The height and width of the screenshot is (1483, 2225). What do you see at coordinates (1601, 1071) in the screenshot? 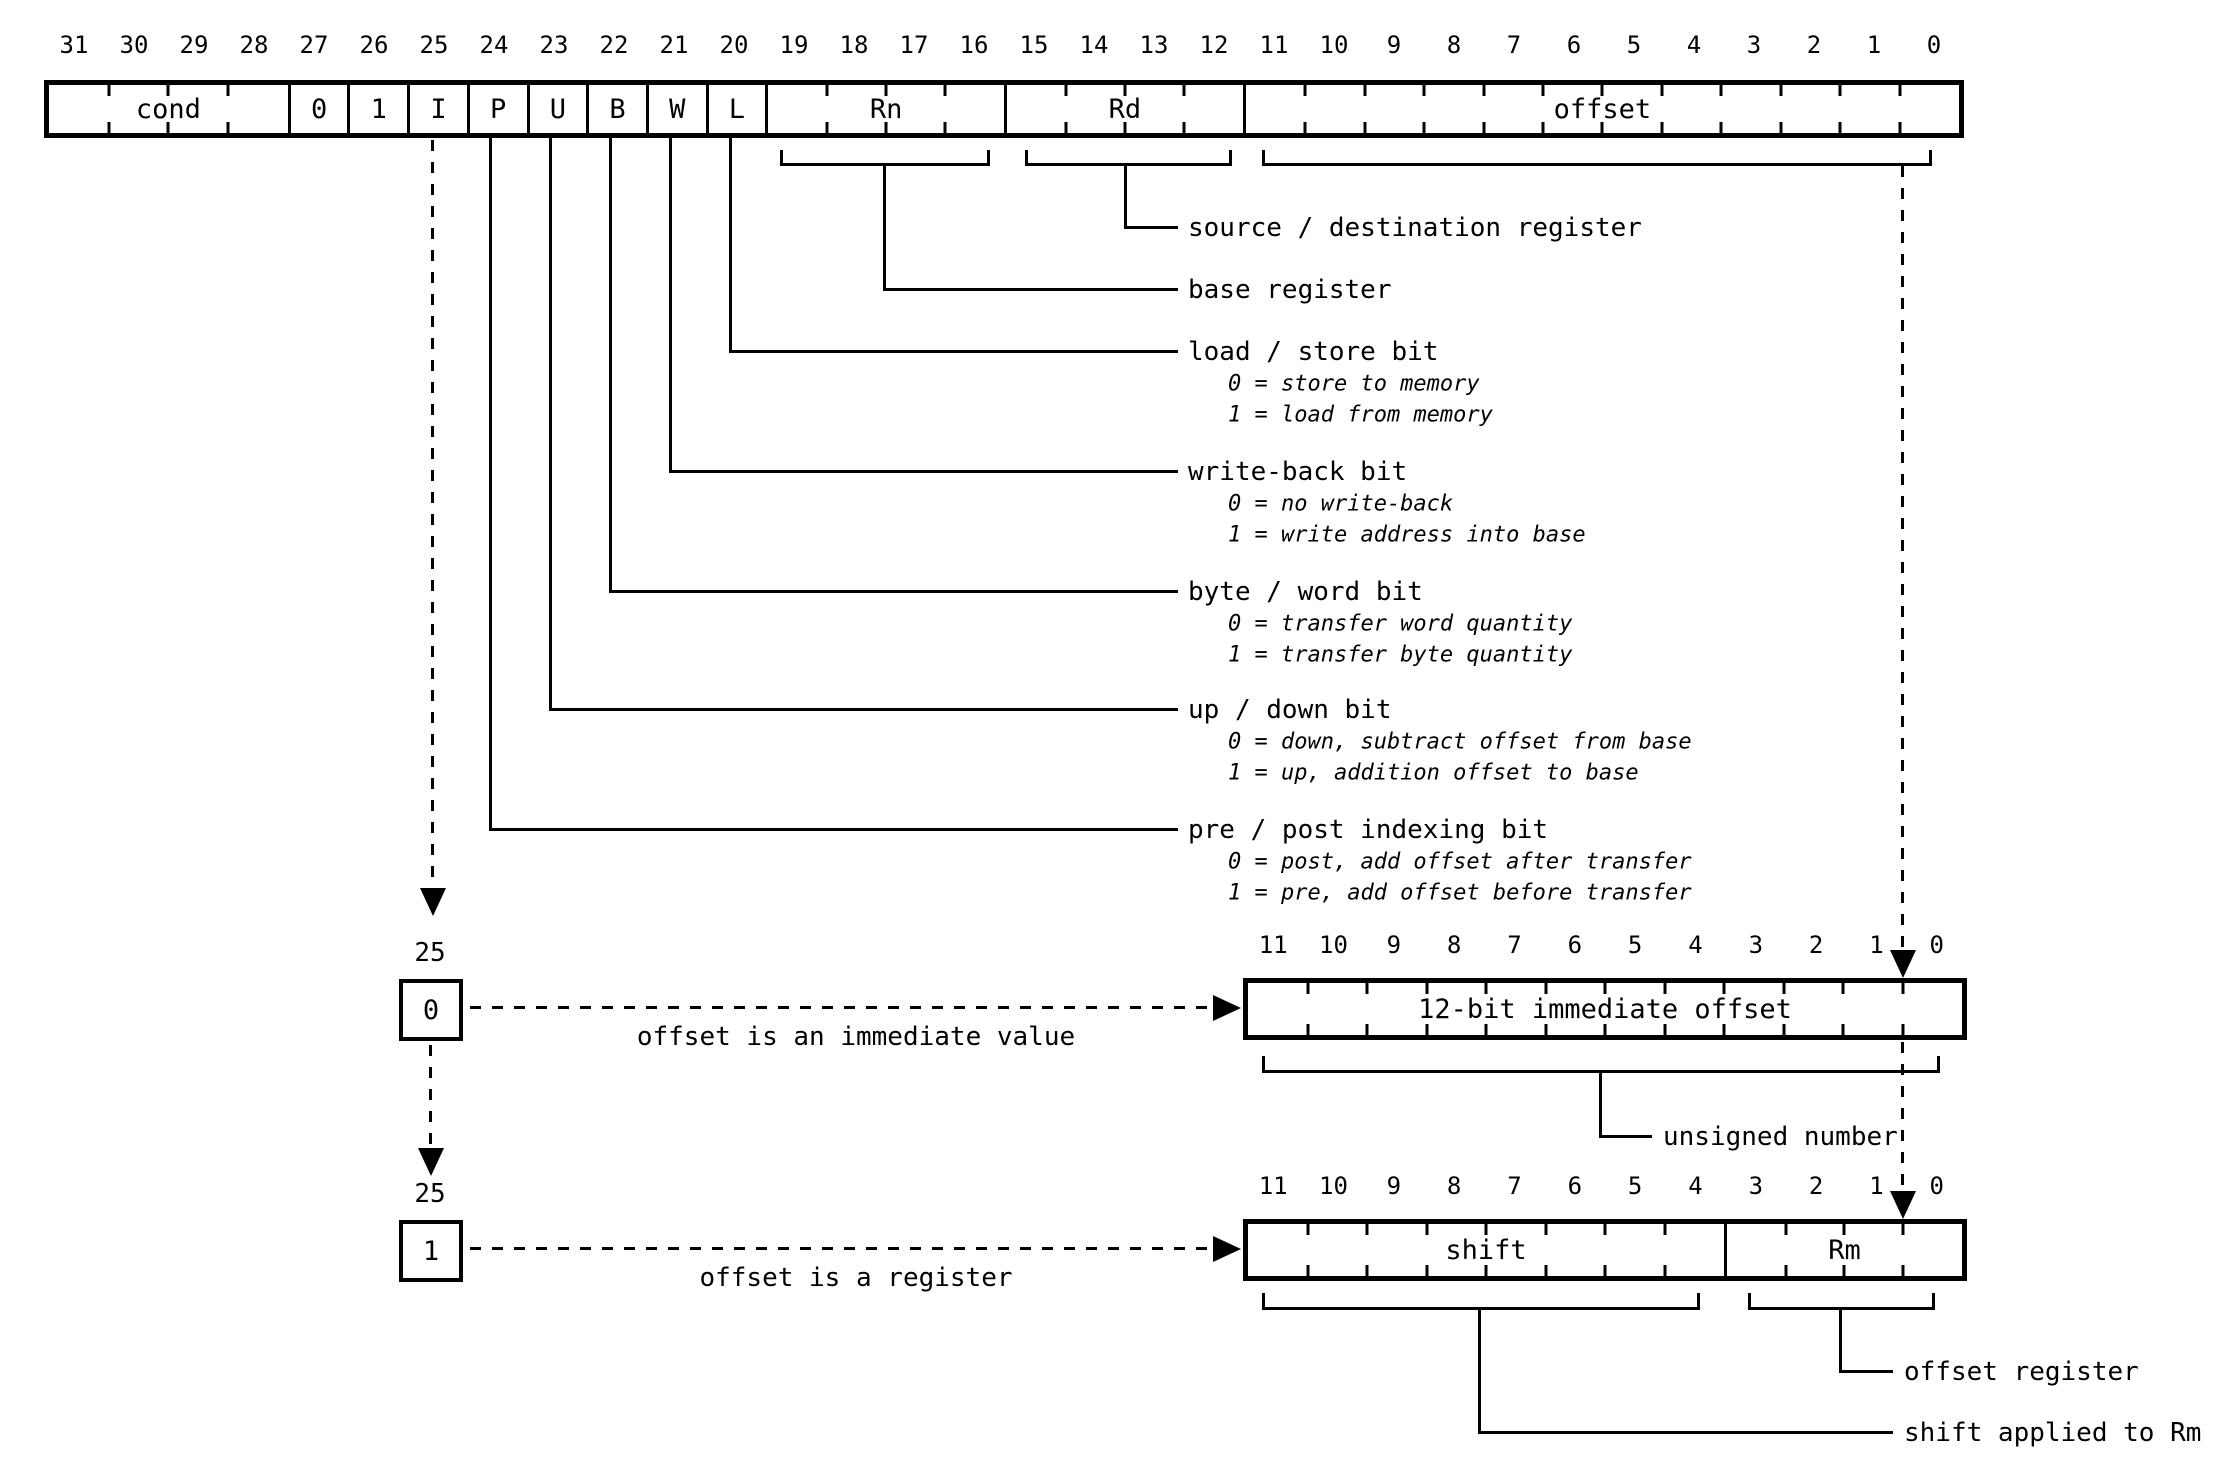
I see `unsigned-brace` at bounding box center [1601, 1071].